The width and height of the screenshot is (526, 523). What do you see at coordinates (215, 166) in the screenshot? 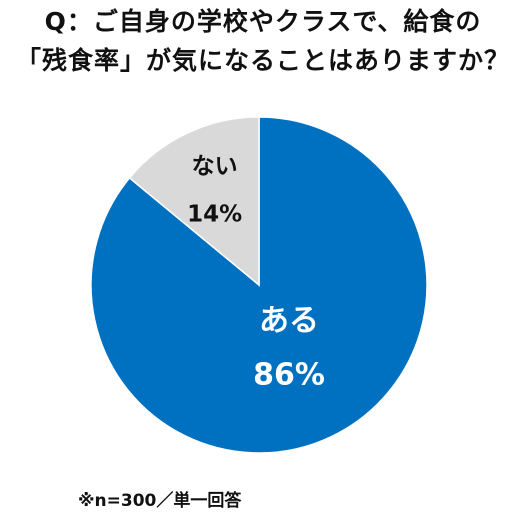
I see `slice-category-label-2: ない` at bounding box center [215, 166].